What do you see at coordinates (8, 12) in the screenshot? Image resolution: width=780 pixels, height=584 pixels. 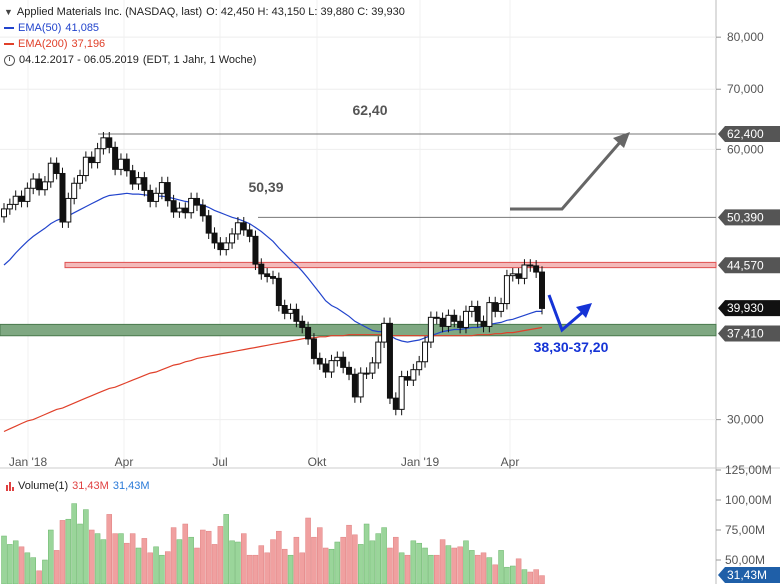 I see `chevron-down-icon: ▼` at bounding box center [8, 12].